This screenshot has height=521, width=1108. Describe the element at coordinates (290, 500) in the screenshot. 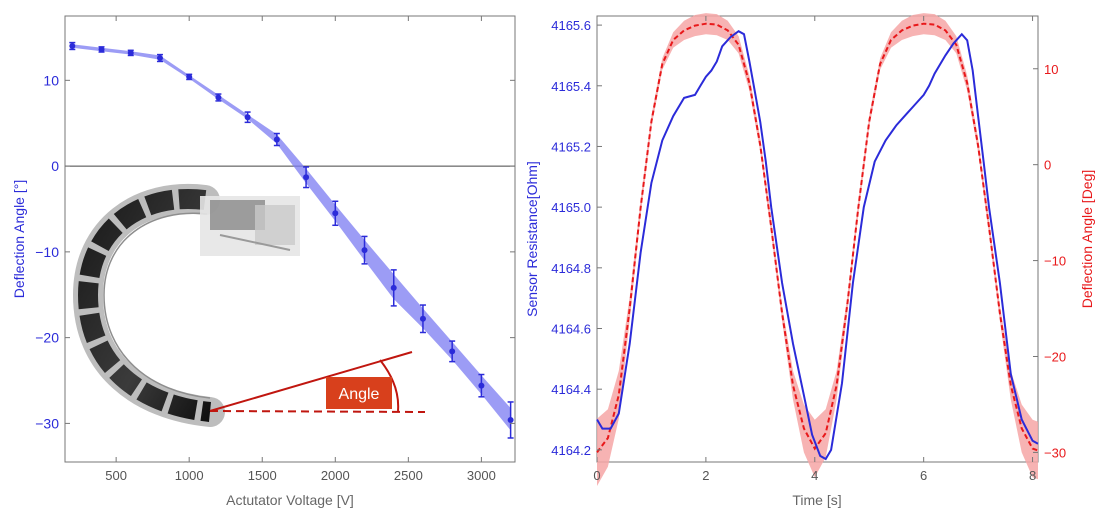

I see `chart1-x-axis-label: Actutator Voltage [V]` at that location.